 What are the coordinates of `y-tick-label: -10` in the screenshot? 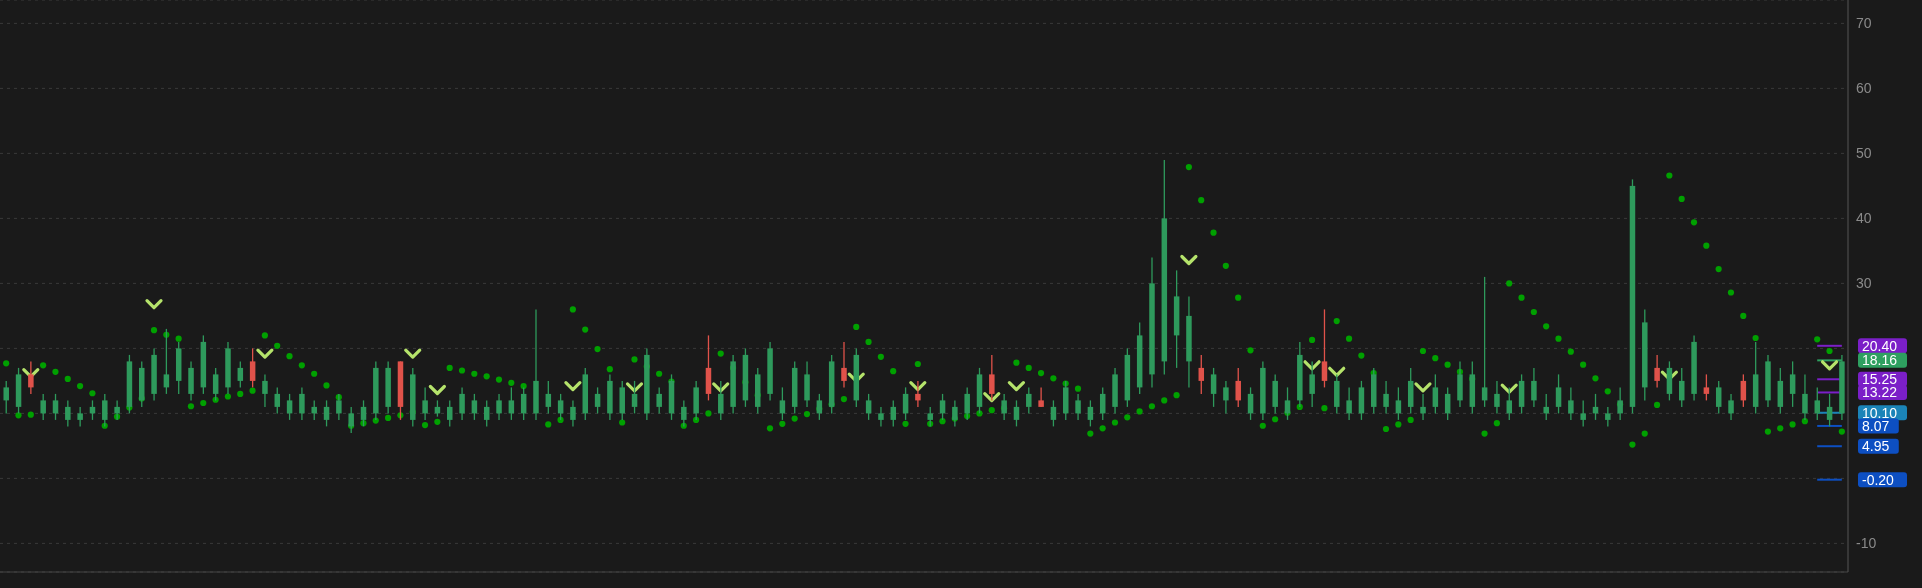 It's located at (1866, 543).